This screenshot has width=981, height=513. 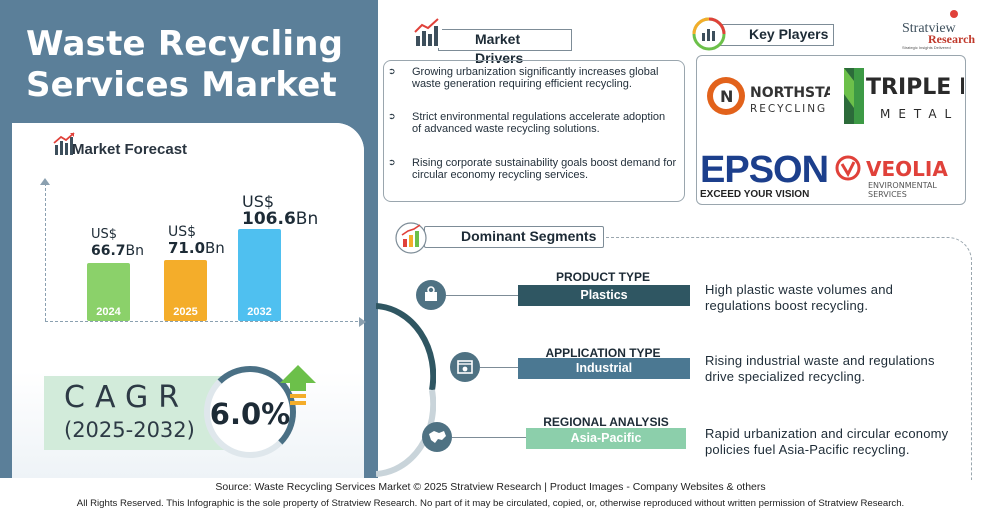 I want to click on segment-type: APPLICATION TYPE, so click(x=603, y=353).